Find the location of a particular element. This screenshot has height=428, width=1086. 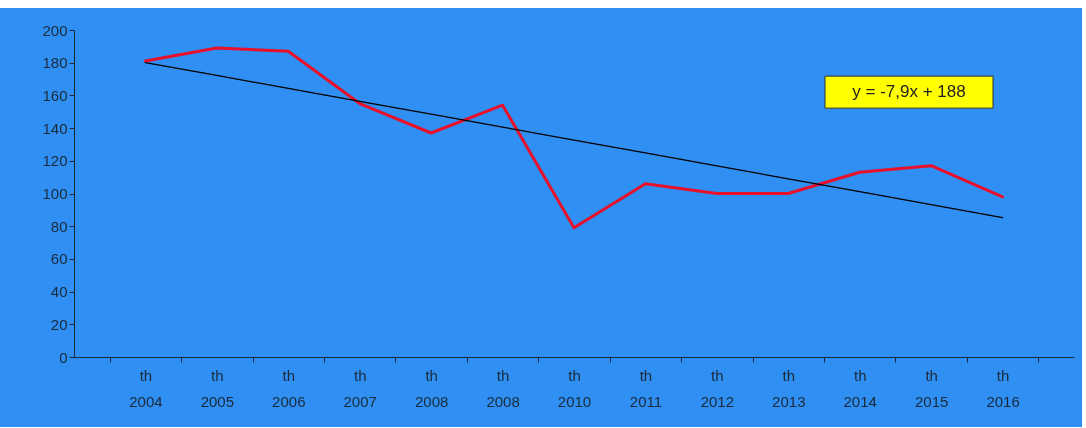

x-tick-label: th 2005 is located at coordinates (217, 388).